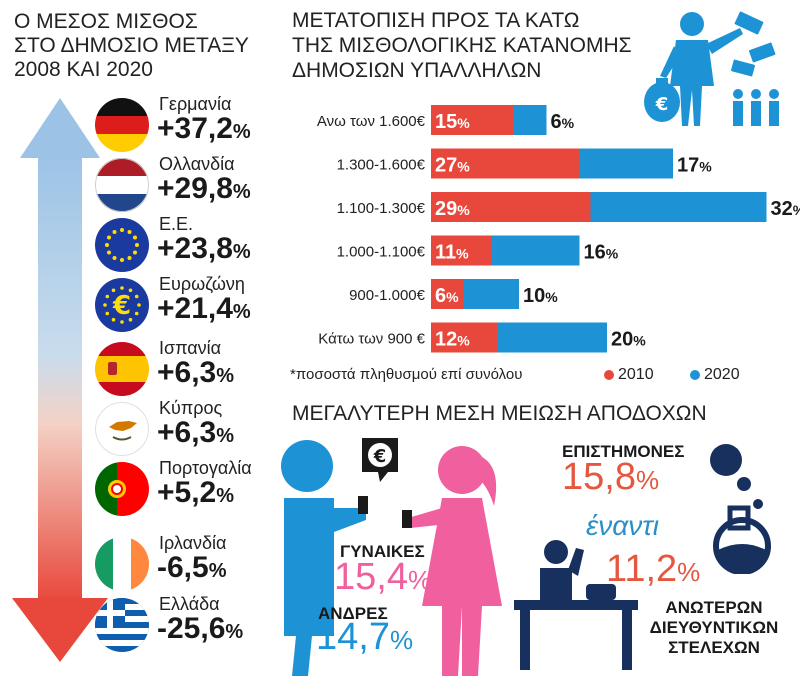 This screenshot has width=800, height=676. I want to click on bubble-icon, so click(726, 460).